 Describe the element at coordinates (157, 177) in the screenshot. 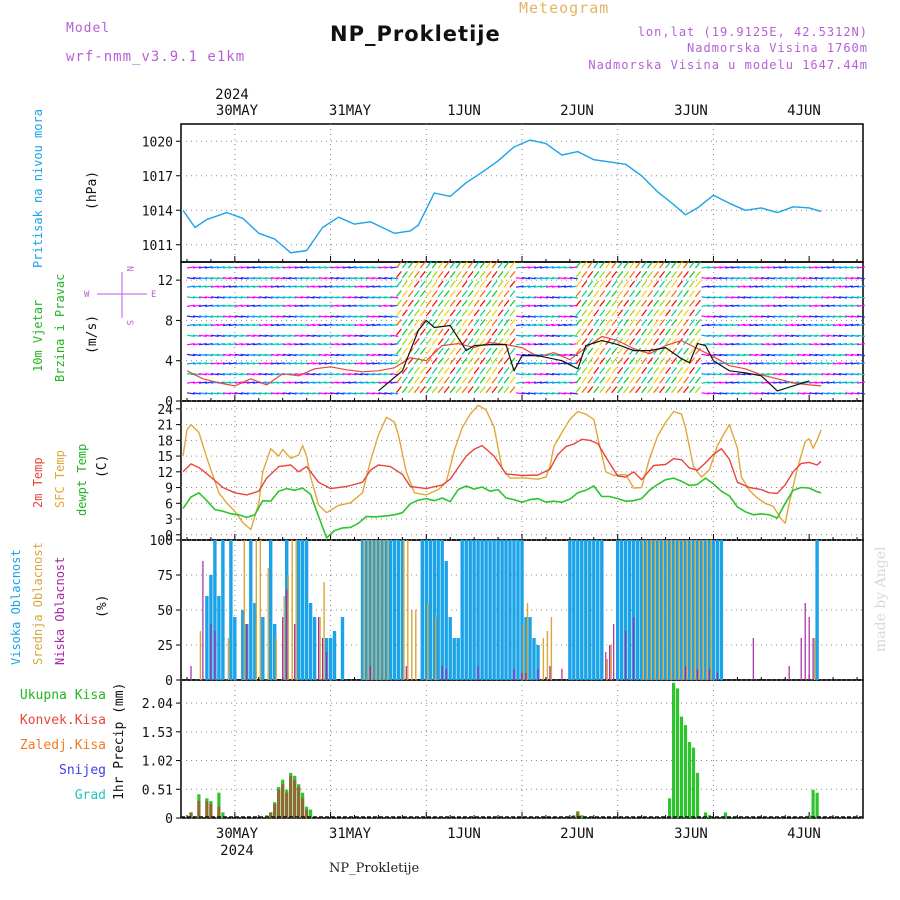

I see `pressure-ytick-label-2: 1017` at that location.